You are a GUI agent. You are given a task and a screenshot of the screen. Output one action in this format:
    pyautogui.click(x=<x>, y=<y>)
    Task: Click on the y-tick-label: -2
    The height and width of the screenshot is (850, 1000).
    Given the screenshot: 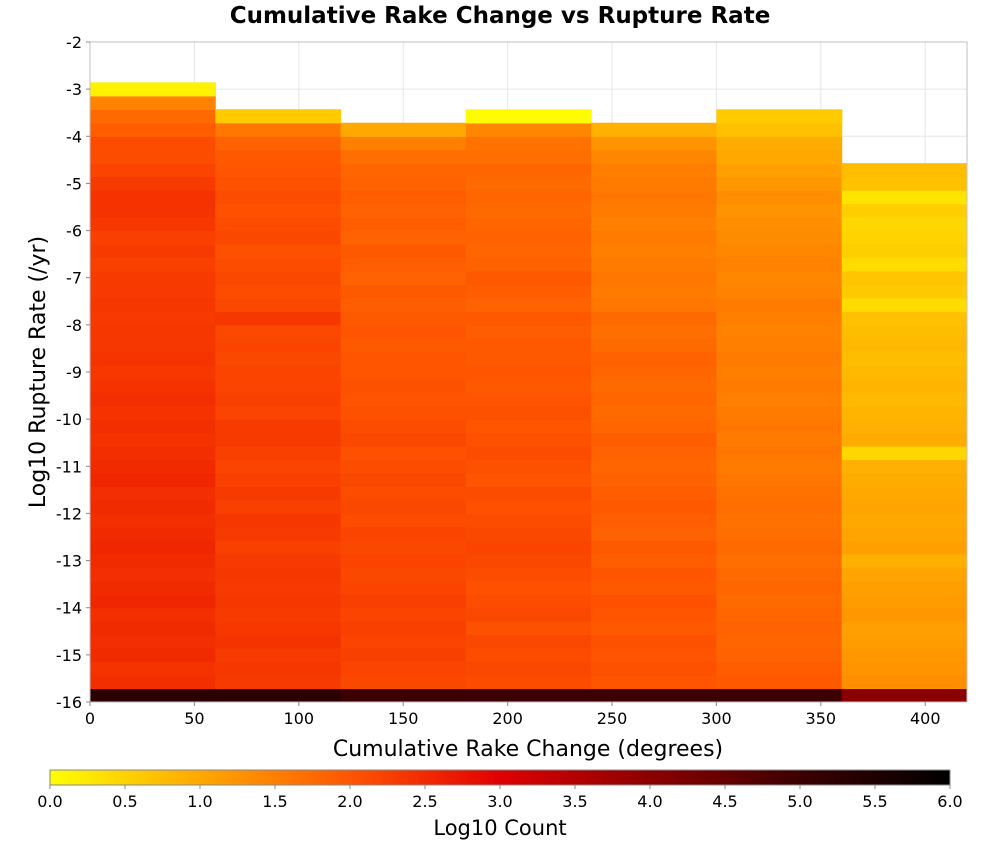 What is the action you would take?
    pyautogui.click(x=74, y=42)
    